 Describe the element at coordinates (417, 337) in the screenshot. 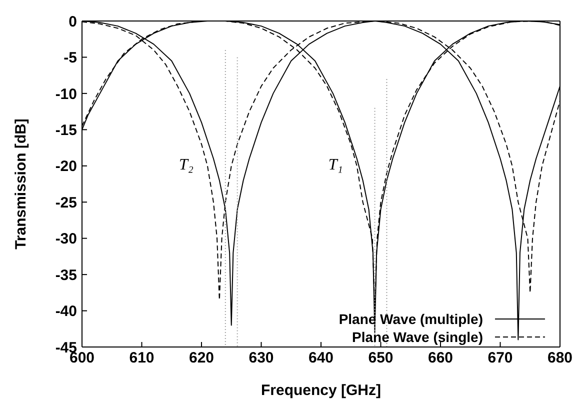

I see `legend-label: Plane Wave (single)` at that location.